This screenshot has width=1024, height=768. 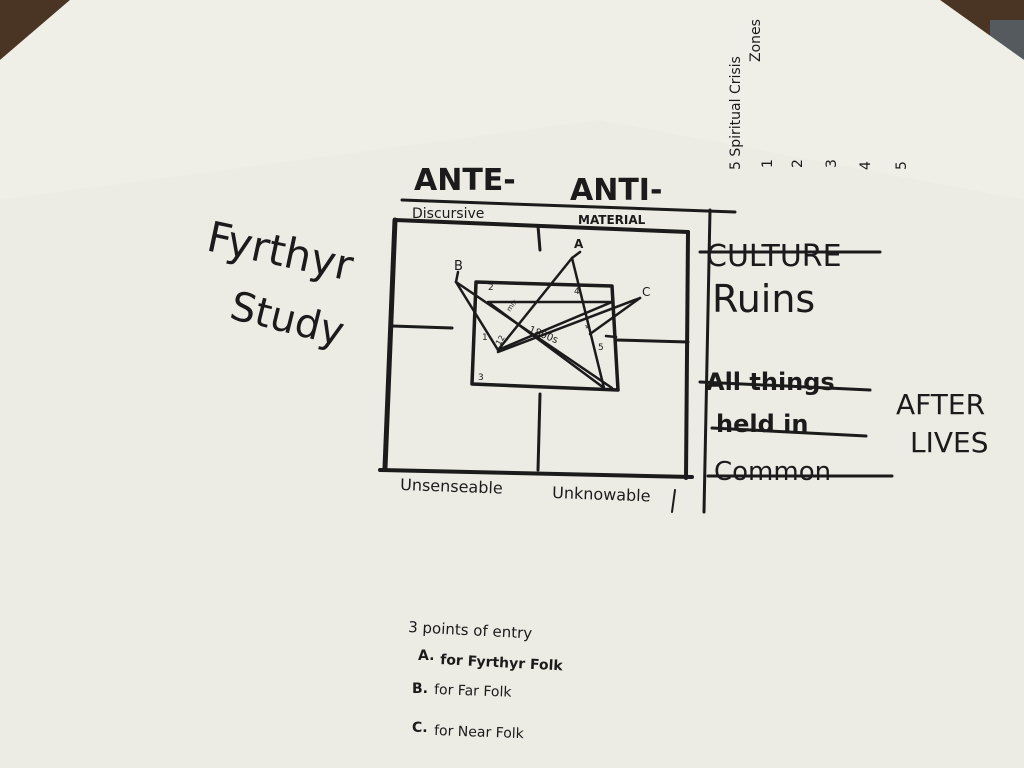 What do you see at coordinates (502, 663) in the screenshot?
I see `entry-text-a: for Fyrthyr Folk` at bounding box center [502, 663].